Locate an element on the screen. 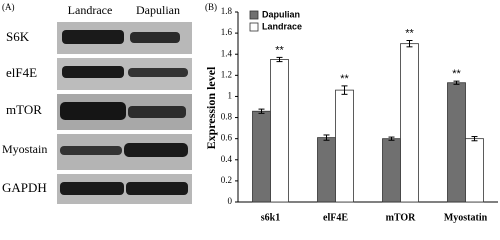  x-tick-label: mTOR is located at coordinates (401, 217).